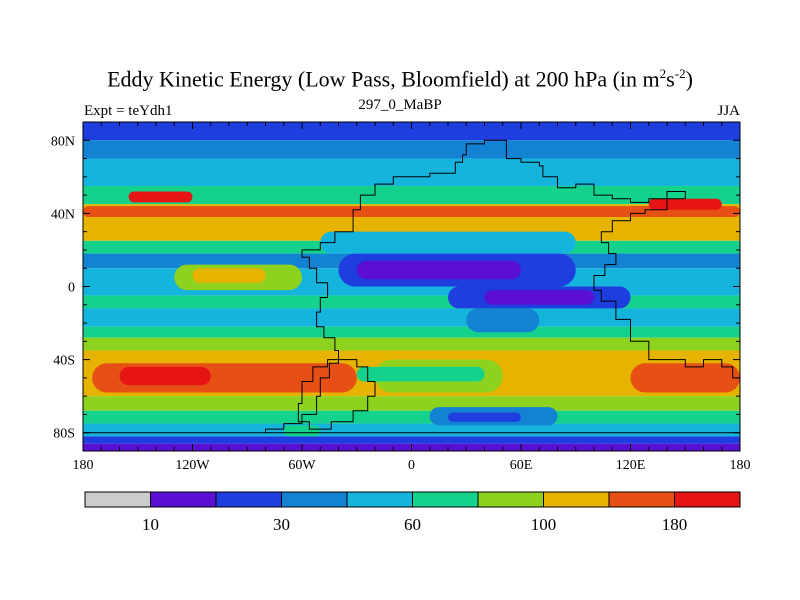  I want to click on y-tick-label: 80S, so click(64, 434).